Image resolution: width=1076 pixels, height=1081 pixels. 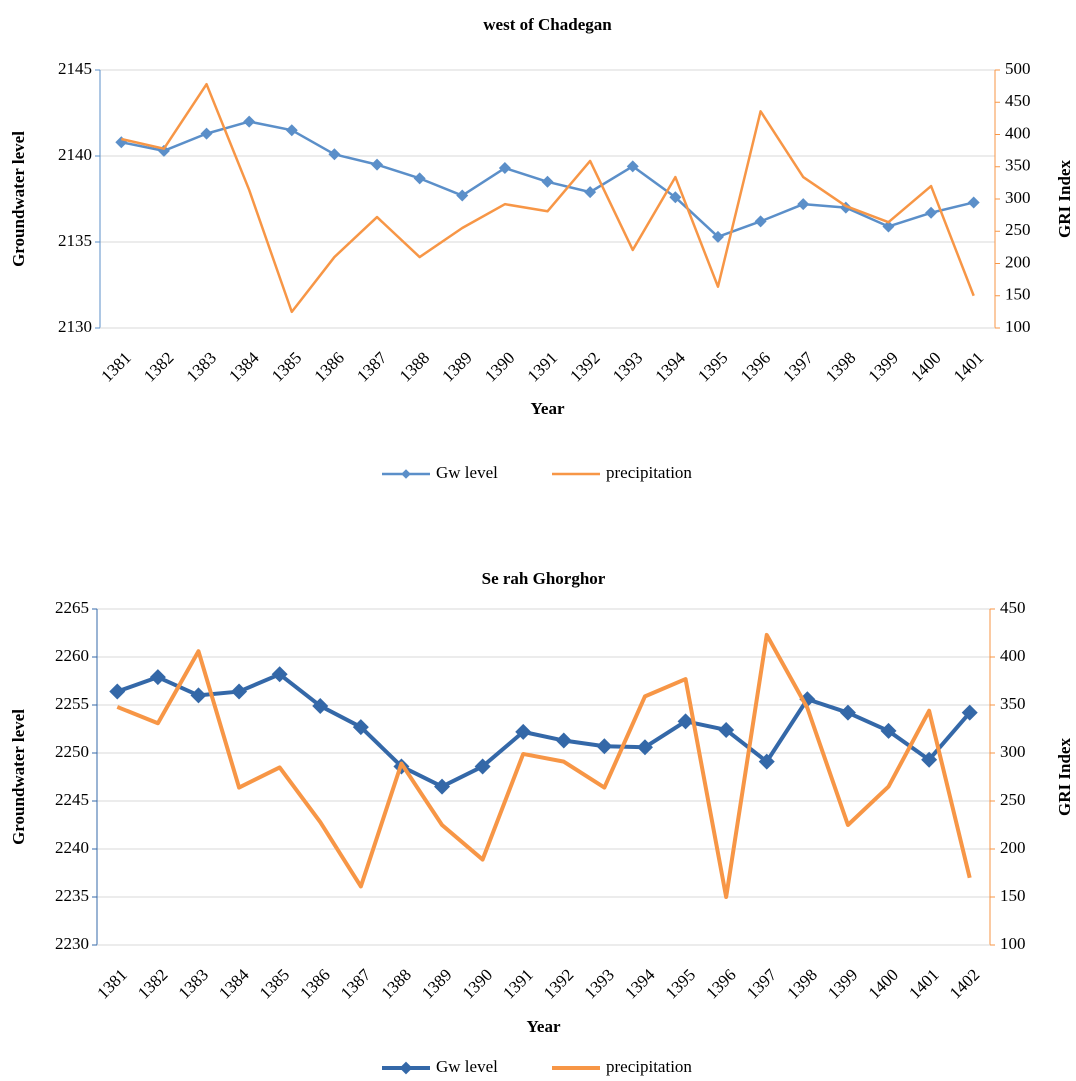 What do you see at coordinates (75, 68) in the screenshot?
I see `y-tick-label: 2145` at bounding box center [75, 68].